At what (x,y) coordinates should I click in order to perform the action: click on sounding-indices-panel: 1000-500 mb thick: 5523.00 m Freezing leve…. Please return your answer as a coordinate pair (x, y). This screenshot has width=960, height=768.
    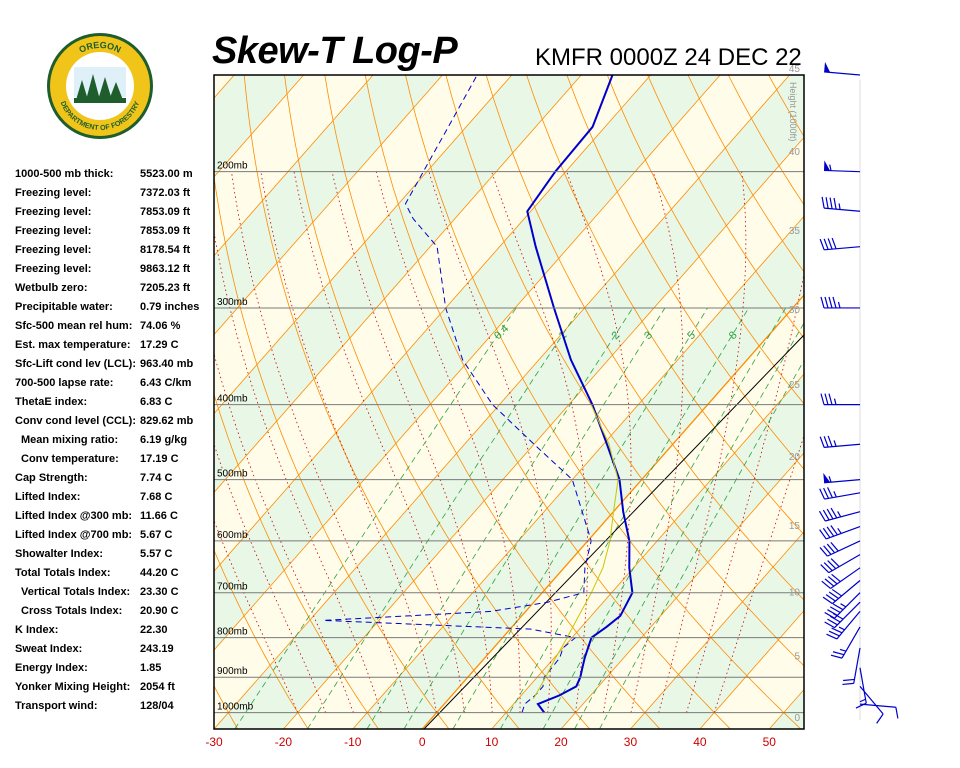
    Looking at the image, I should click on (115, 443).